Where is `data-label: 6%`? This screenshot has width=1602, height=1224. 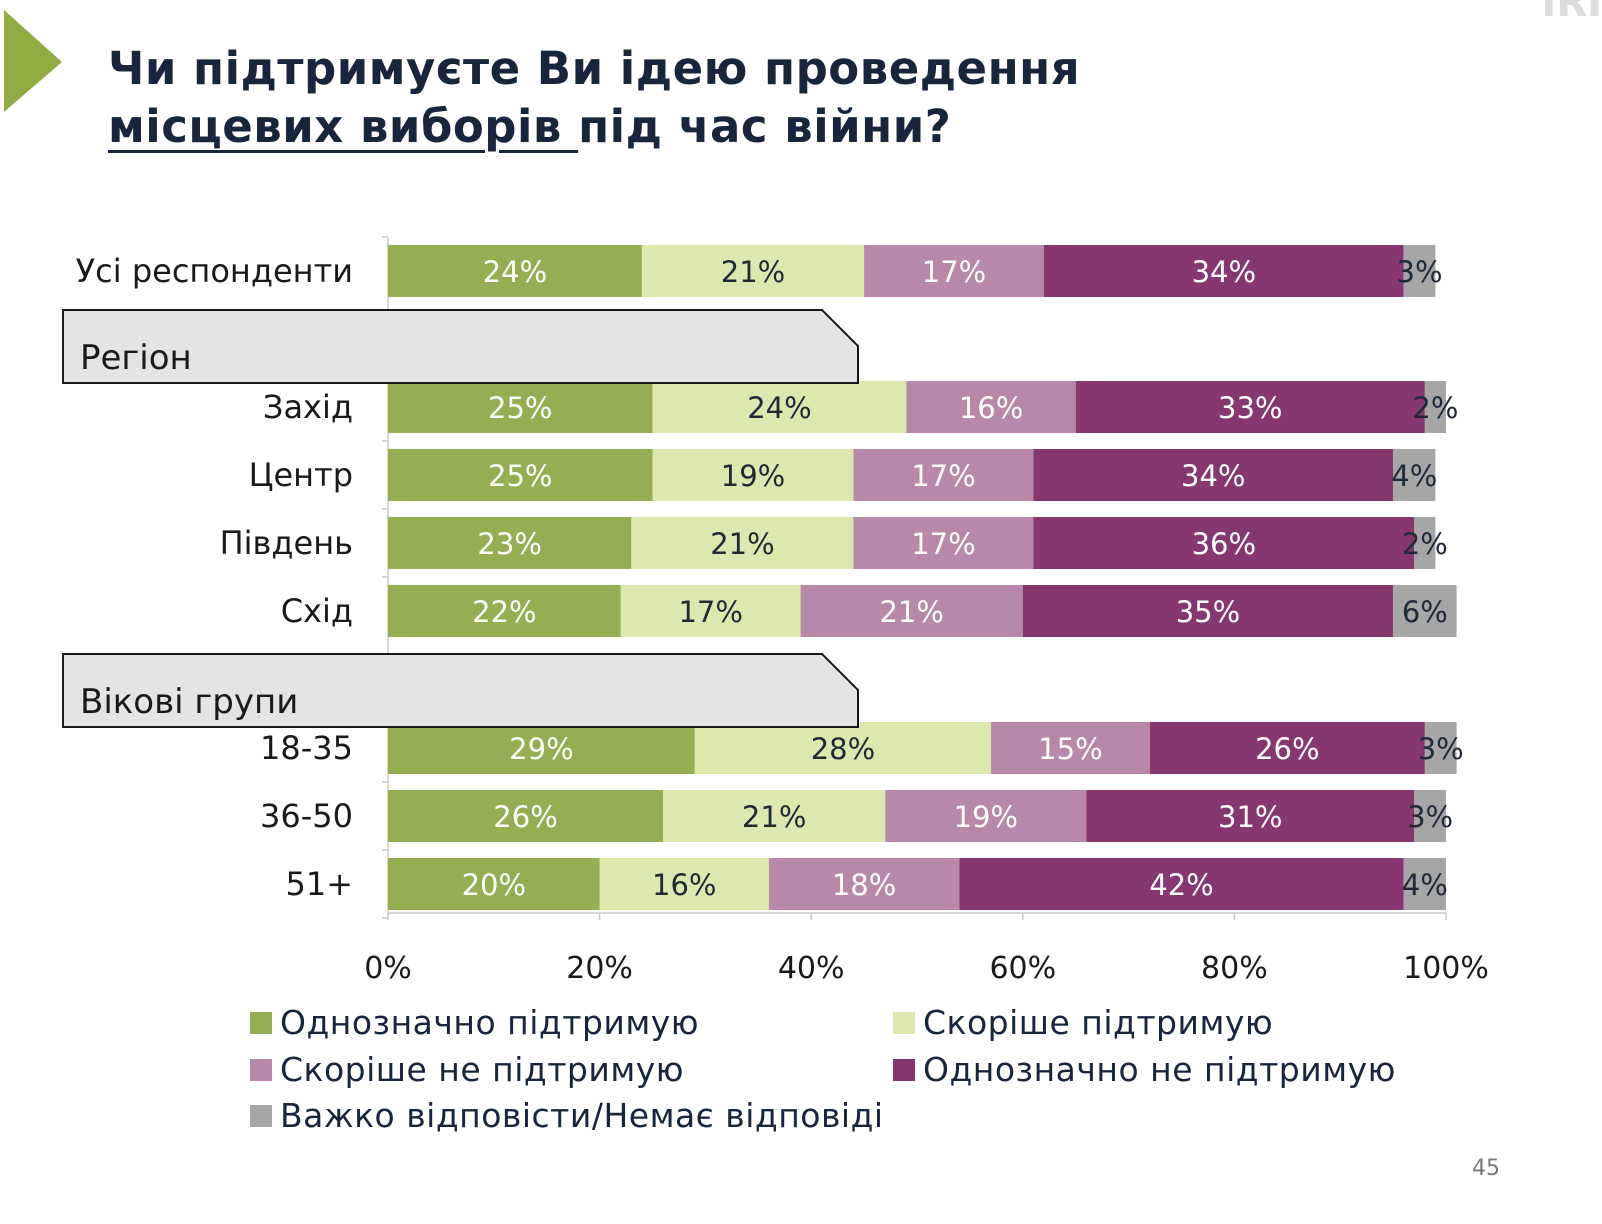 data-label: 6% is located at coordinates (1425, 612).